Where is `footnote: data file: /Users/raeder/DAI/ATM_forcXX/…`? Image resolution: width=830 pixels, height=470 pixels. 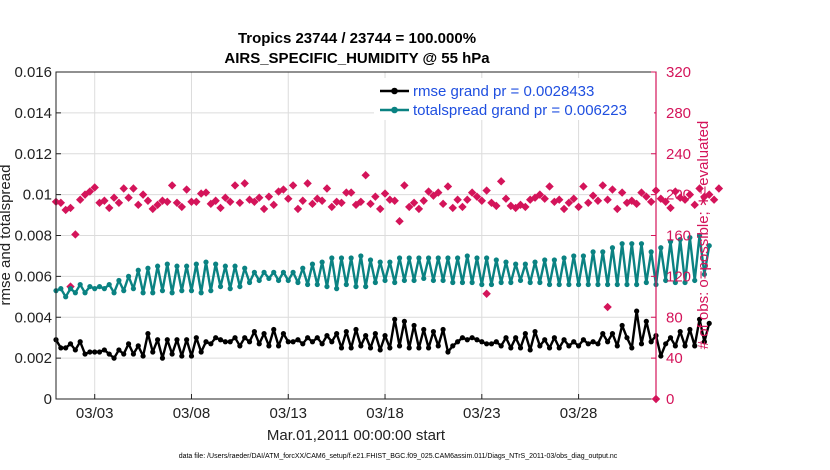 footnote: data file: /Users/raeder/DAI/ATM_forcXX/… is located at coordinates (398, 456).